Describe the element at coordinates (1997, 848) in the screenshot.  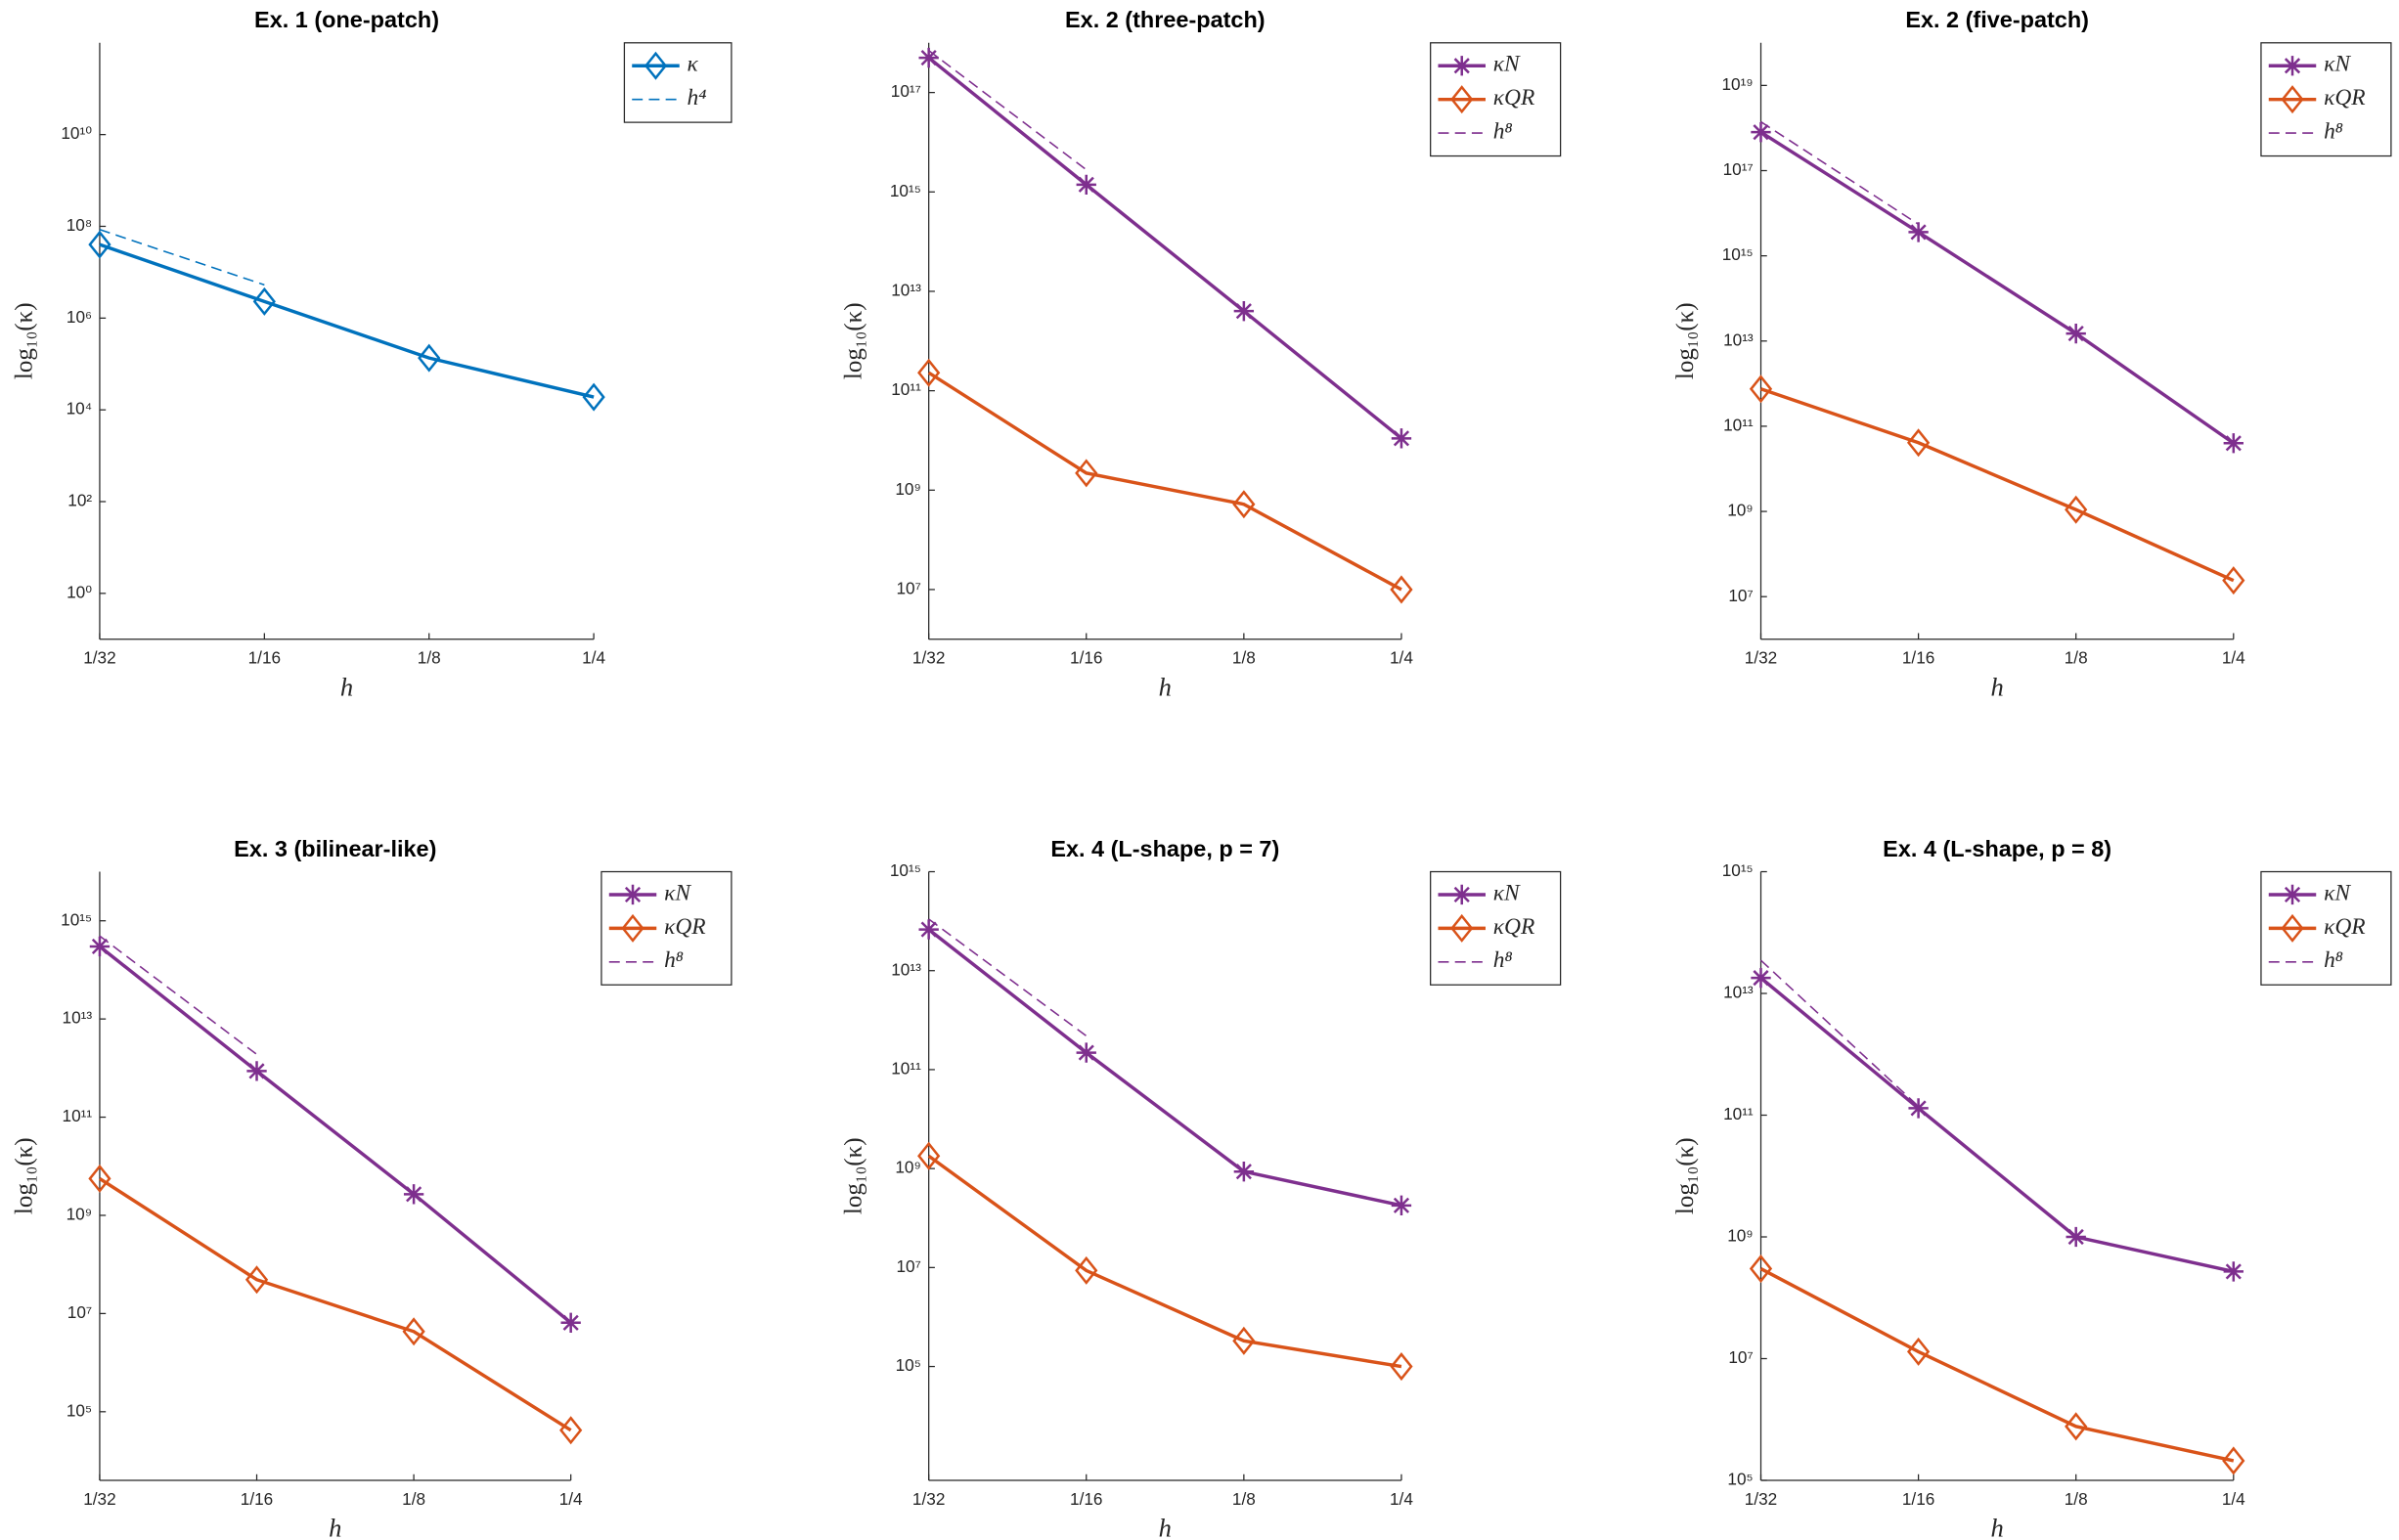
I see `chart-title: Ex. 4 (L-shape, p = 8)` at that location.